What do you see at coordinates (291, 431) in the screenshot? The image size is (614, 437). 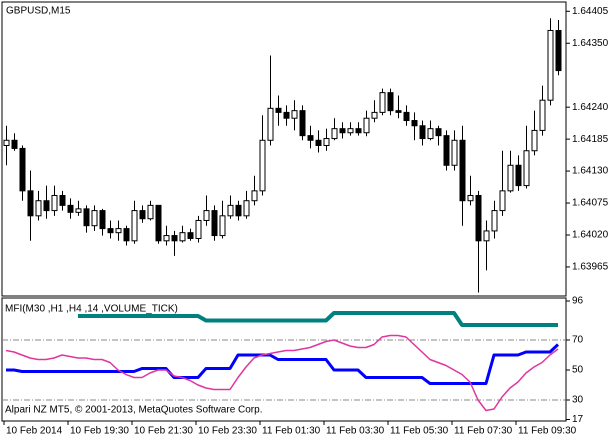 I see `x-tick-label: 11 Feb 01:30` at bounding box center [291, 431].